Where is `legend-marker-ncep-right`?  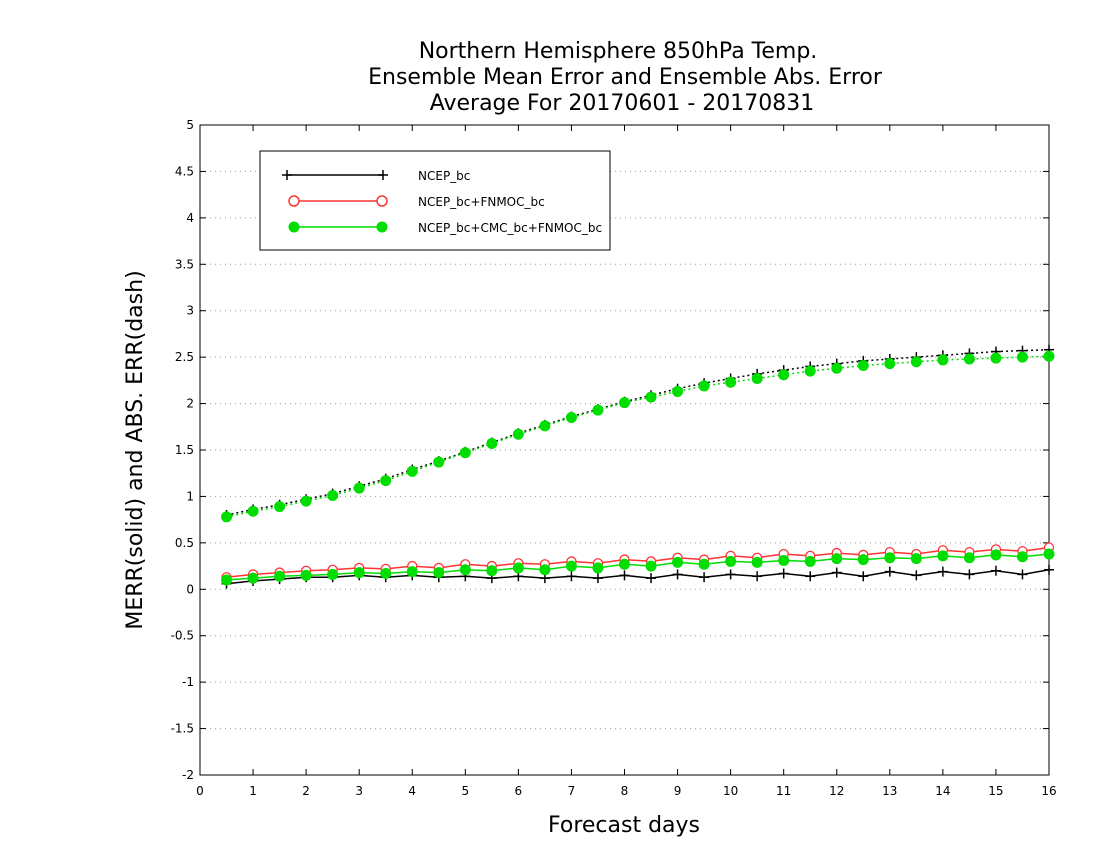 legend-marker-ncep-right is located at coordinates (383, 175).